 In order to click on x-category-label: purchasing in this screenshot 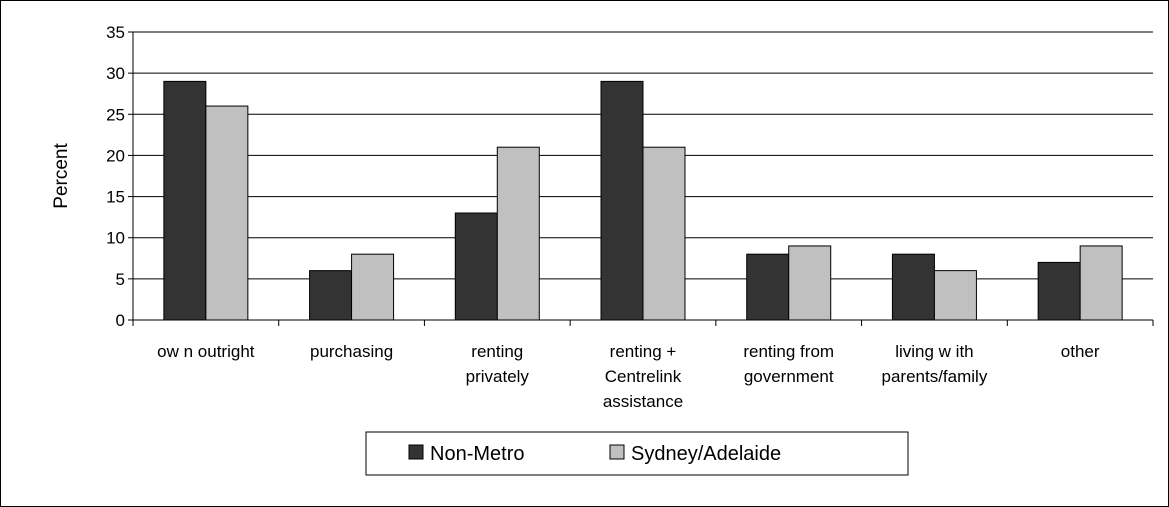, I will do `click(351, 351)`.